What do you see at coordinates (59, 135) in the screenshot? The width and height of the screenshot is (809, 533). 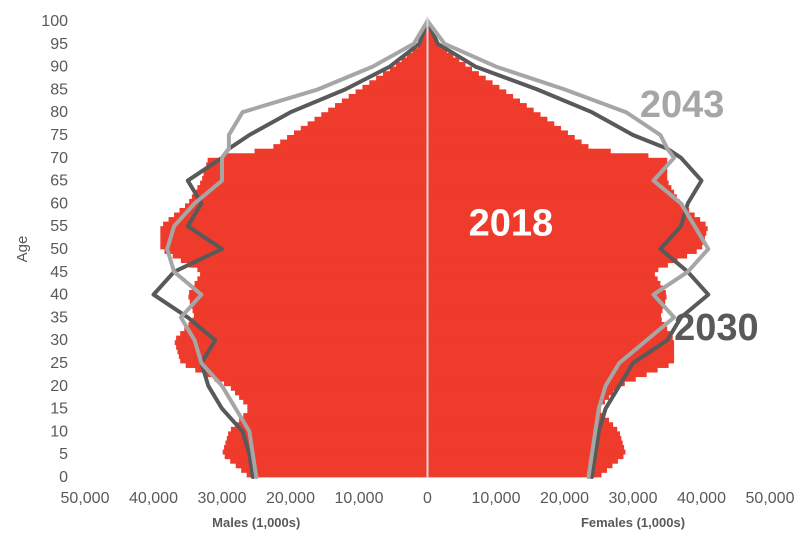 I see `y-tick-label: 75` at bounding box center [59, 135].